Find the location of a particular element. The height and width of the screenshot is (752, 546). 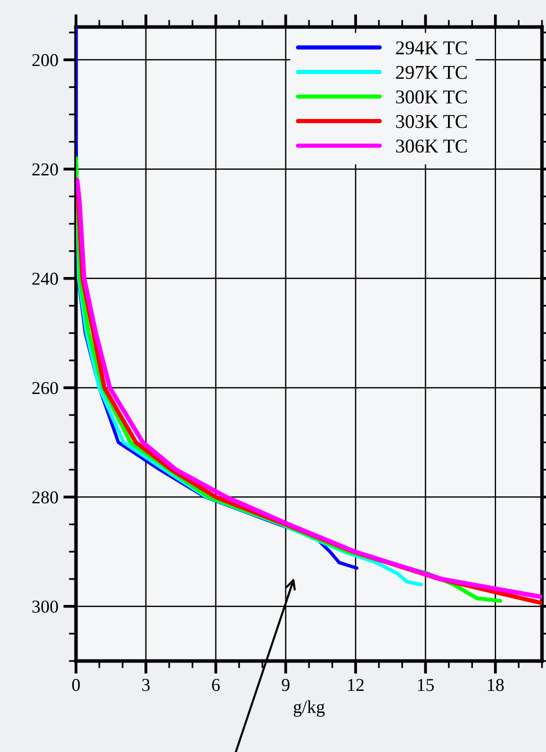

y-tick-label: 240 is located at coordinates (45, 278).